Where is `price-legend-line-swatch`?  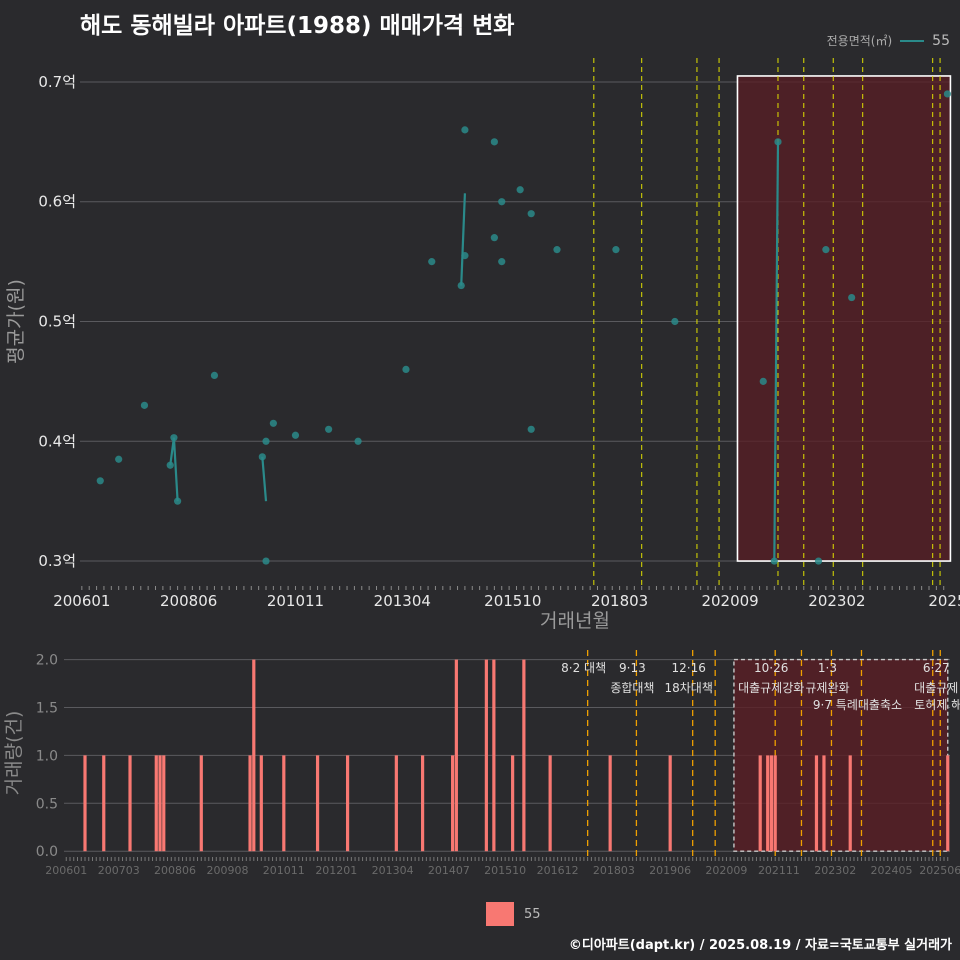 price-legend-line-swatch is located at coordinates (912, 40).